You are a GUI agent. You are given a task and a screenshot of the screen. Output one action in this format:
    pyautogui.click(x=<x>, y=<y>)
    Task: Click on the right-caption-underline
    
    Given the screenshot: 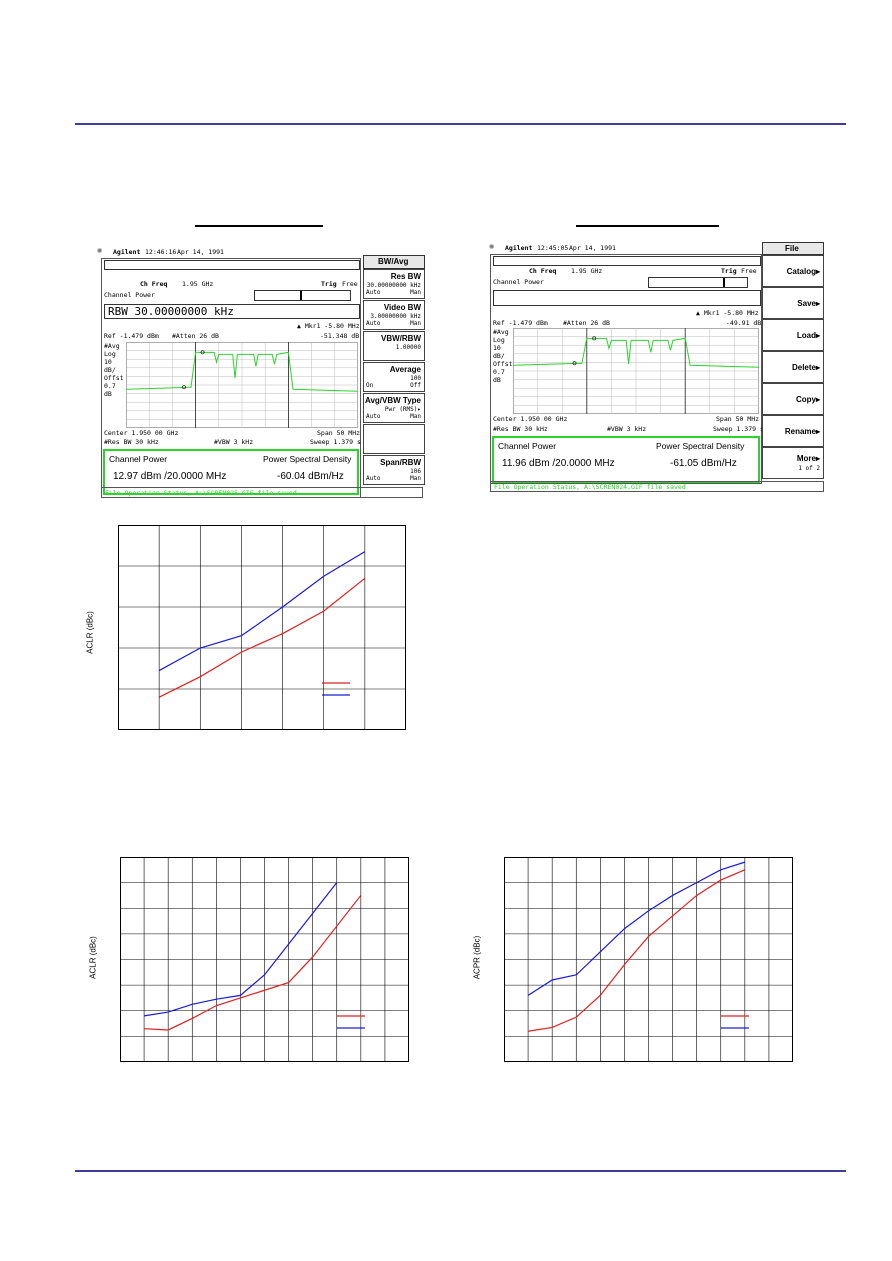 What is the action you would take?
    pyautogui.click(x=647, y=226)
    